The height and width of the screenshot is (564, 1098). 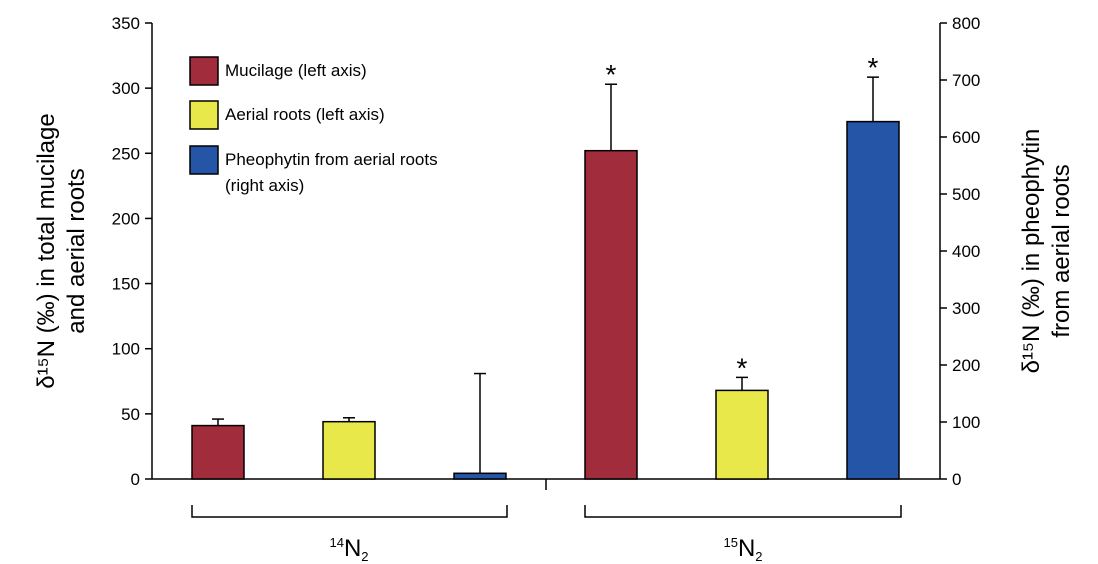 What do you see at coordinates (336, 542) in the screenshot?
I see `group-label-sup: 14` at bounding box center [336, 542].